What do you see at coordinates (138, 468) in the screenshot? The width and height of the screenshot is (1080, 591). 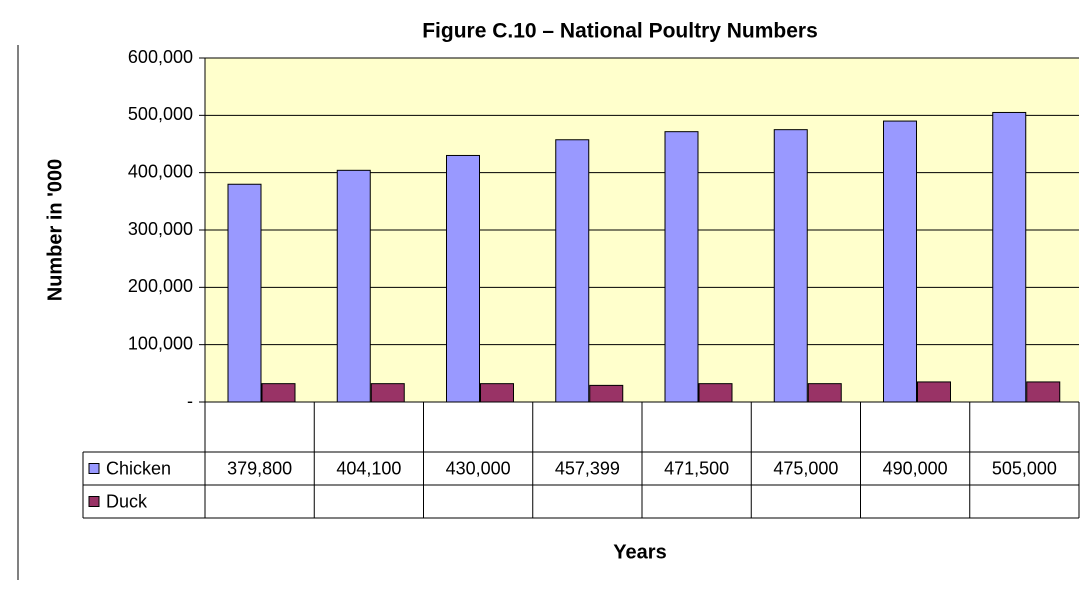 I see `legend-label: Chicken` at bounding box center [138, 468].